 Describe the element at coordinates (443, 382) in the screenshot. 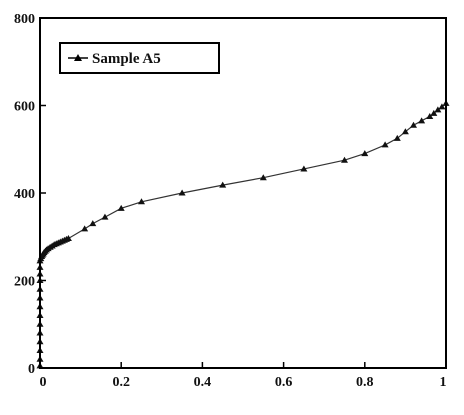

I see `x-tick-label: 1` at that location.